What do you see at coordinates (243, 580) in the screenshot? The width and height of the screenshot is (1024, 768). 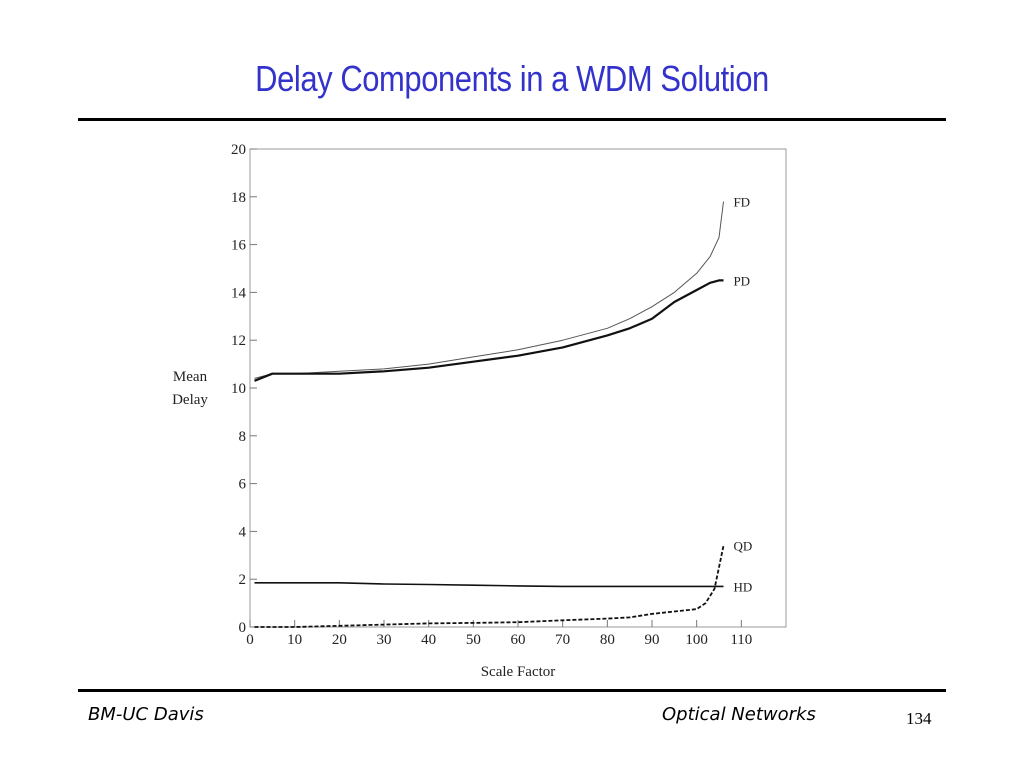 I see `y-tick-label: 2` at bounding box center [243, 580].